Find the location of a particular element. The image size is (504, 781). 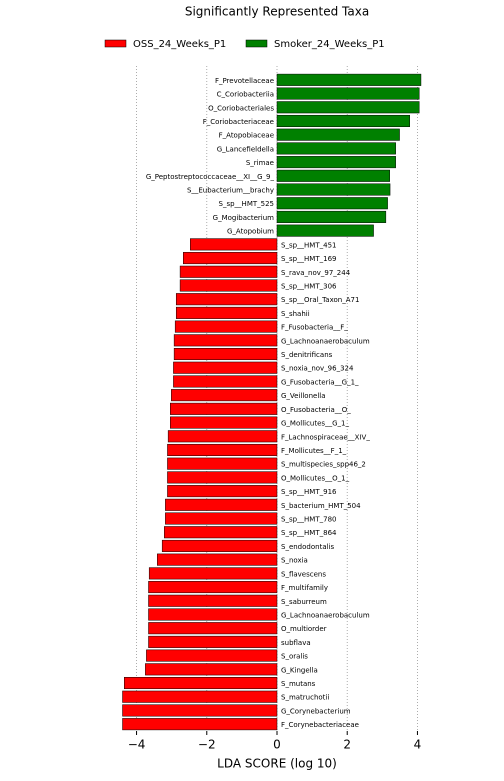

category-label: F_Lachnospiraceae__XIV_ is located at coordinates (325, 437).